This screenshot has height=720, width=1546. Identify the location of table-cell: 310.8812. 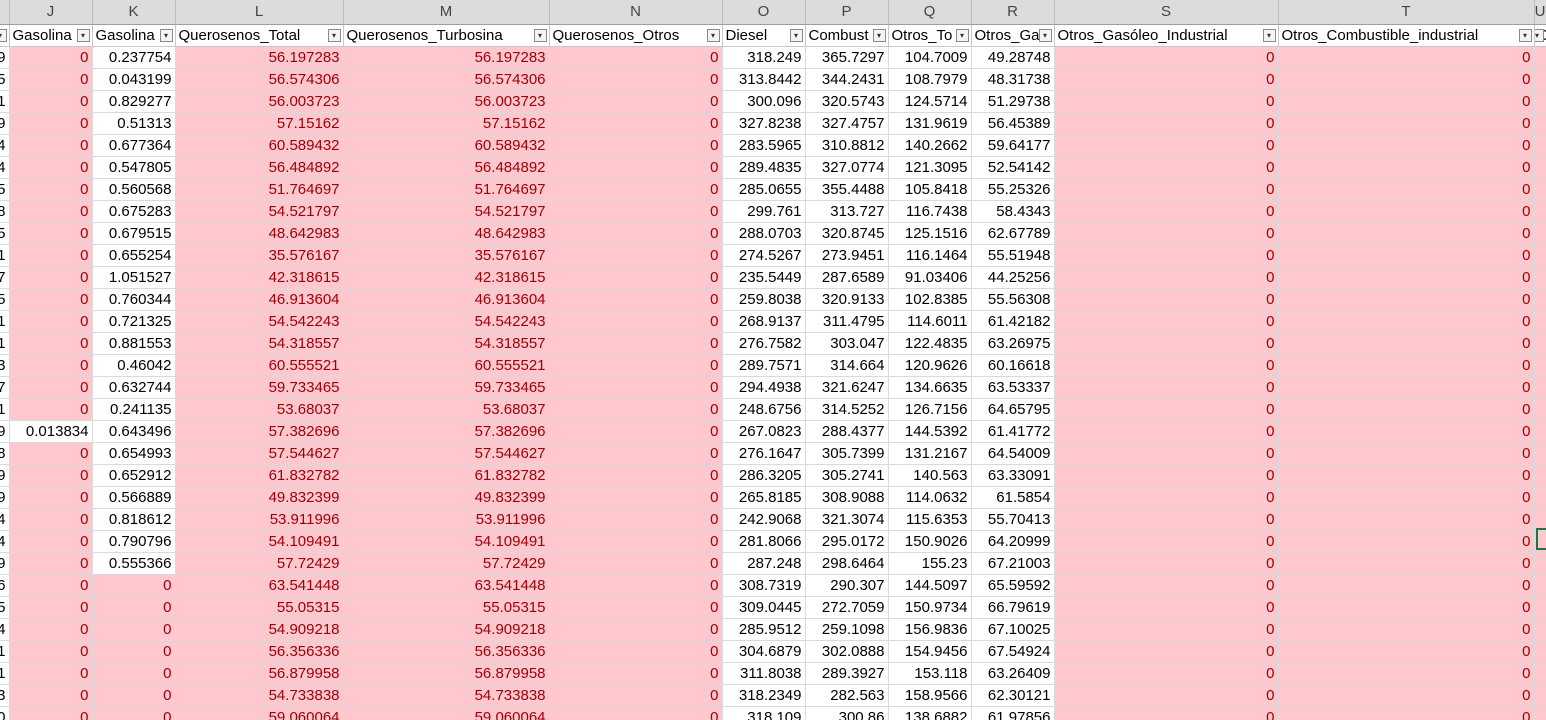
(847, 145).